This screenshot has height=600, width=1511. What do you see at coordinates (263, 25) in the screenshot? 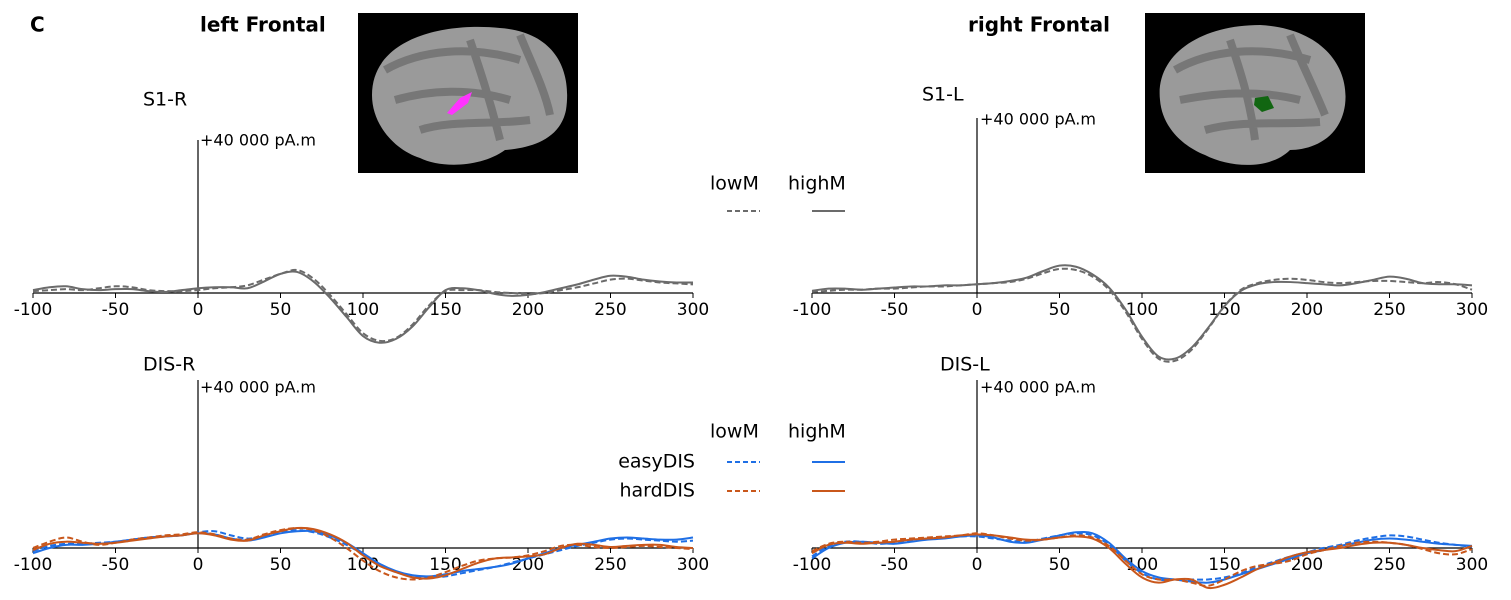
I see `left-title: left Frontal` at bounding box center [263, 25].